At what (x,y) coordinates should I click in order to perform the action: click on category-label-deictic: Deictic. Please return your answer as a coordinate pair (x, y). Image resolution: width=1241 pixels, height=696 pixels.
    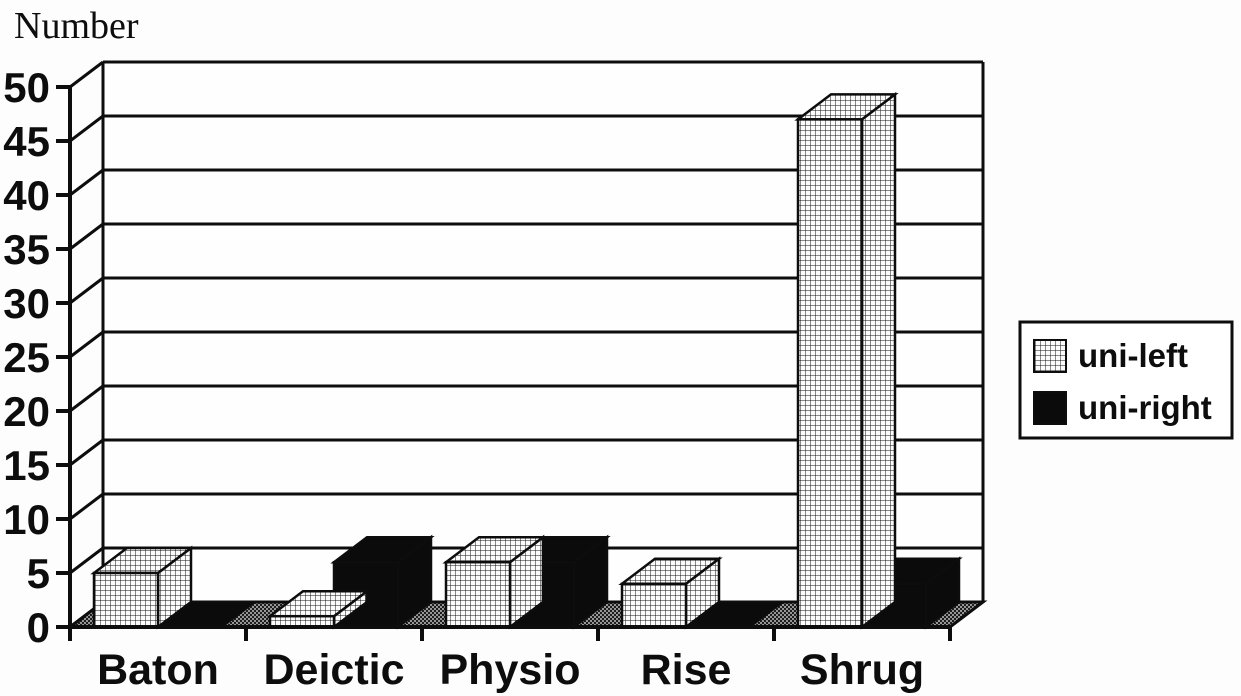
    Looking at the image, I should click on (333, 670).